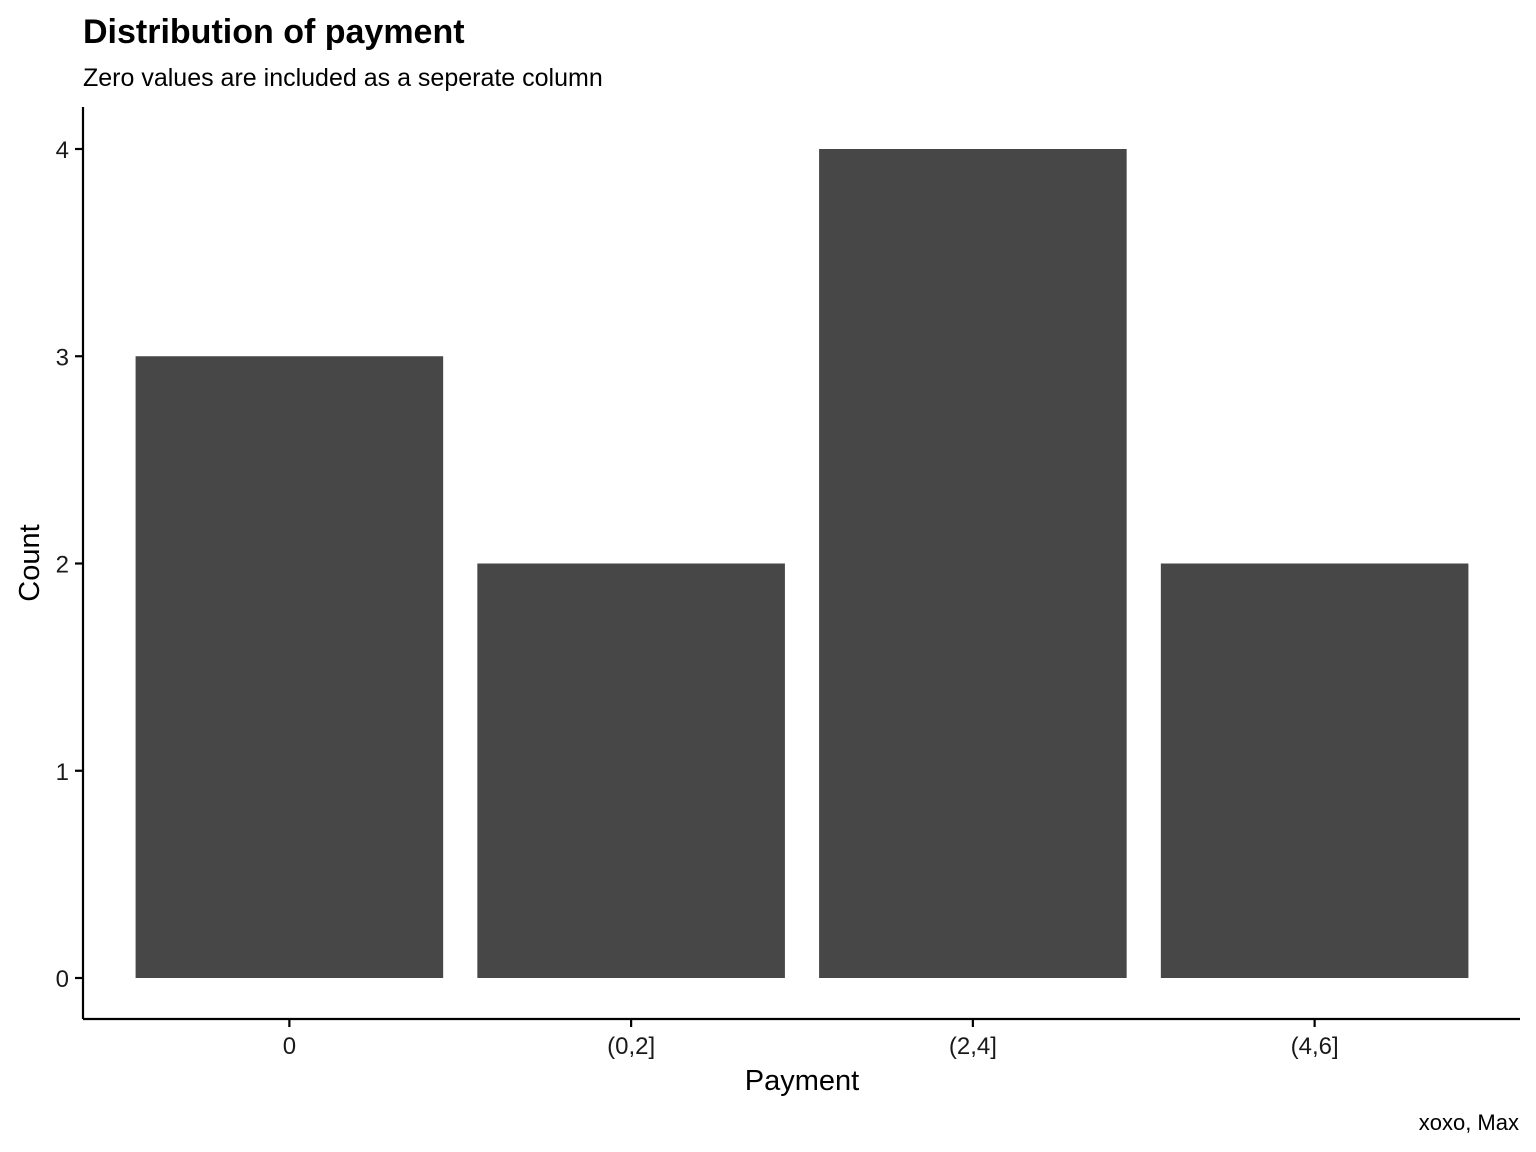 The height and width of the screenshot is (1152, 1536). Describe the element at coordinates (30, 562) in the screenshot. I see `y-axis-title: Count` at that location.